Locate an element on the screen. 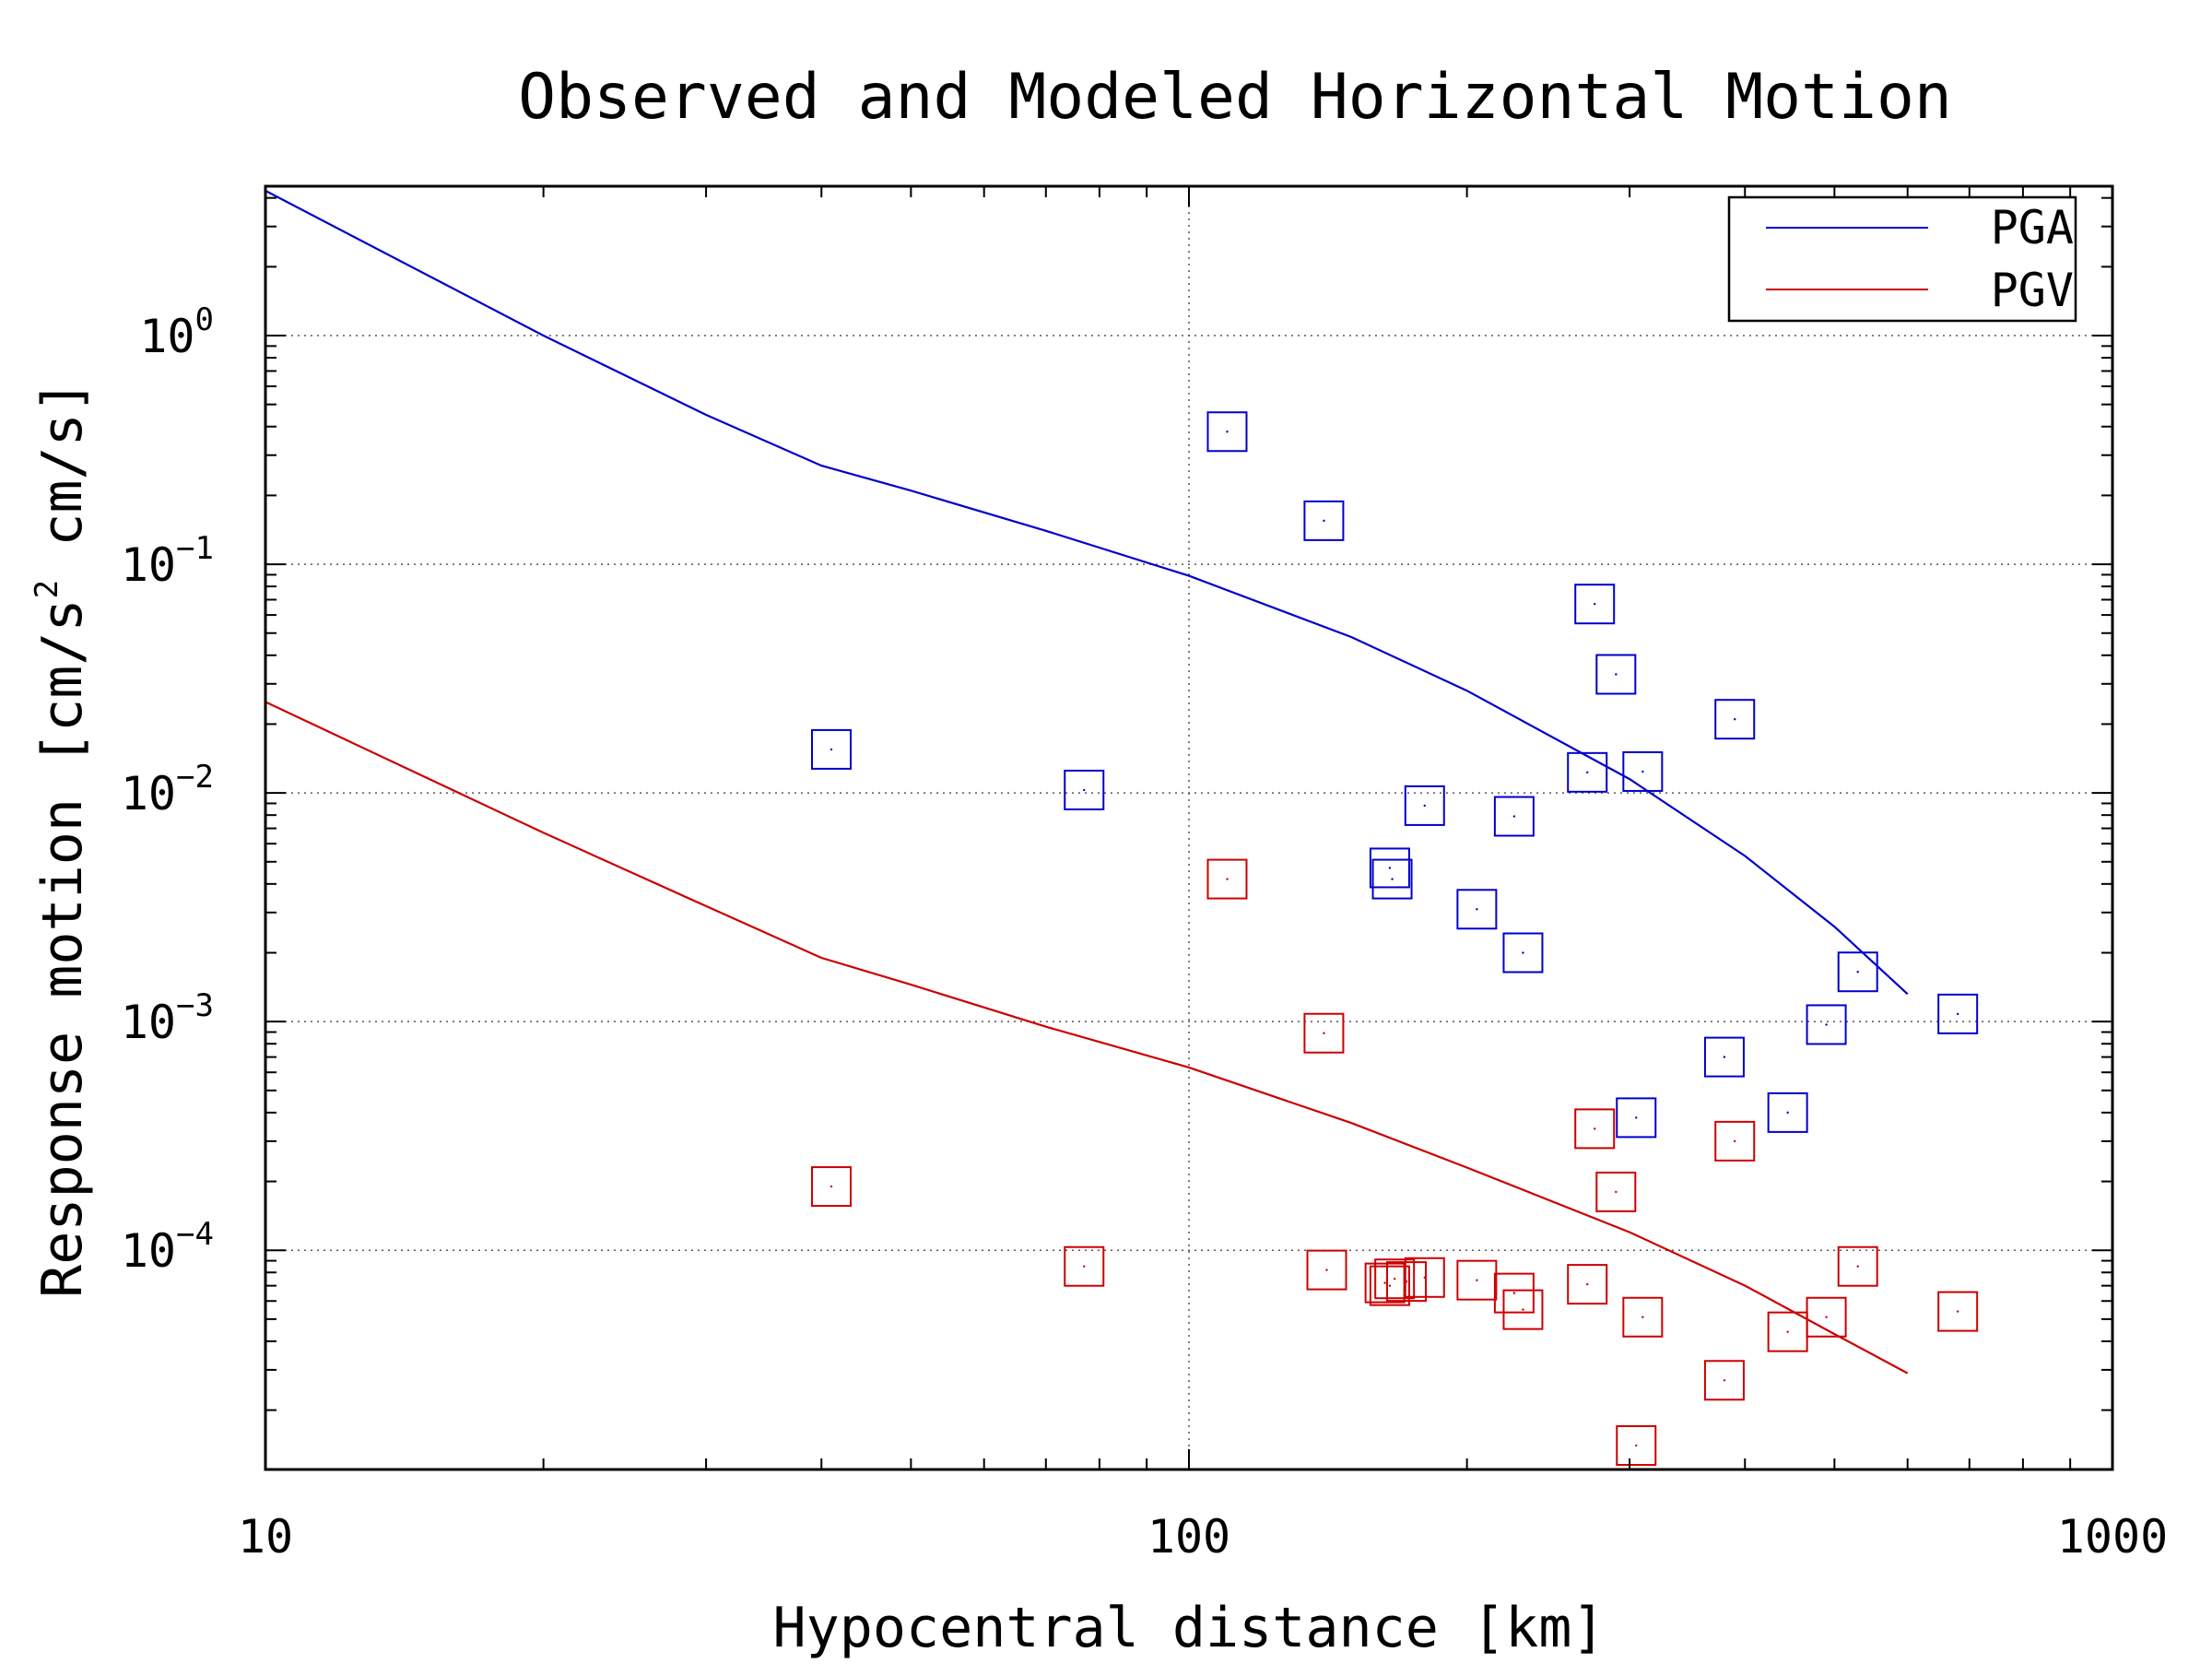 This screenshot has height=1664, width=2212. y-tick-label: 10⁻² is located at coordinates (167, 789).